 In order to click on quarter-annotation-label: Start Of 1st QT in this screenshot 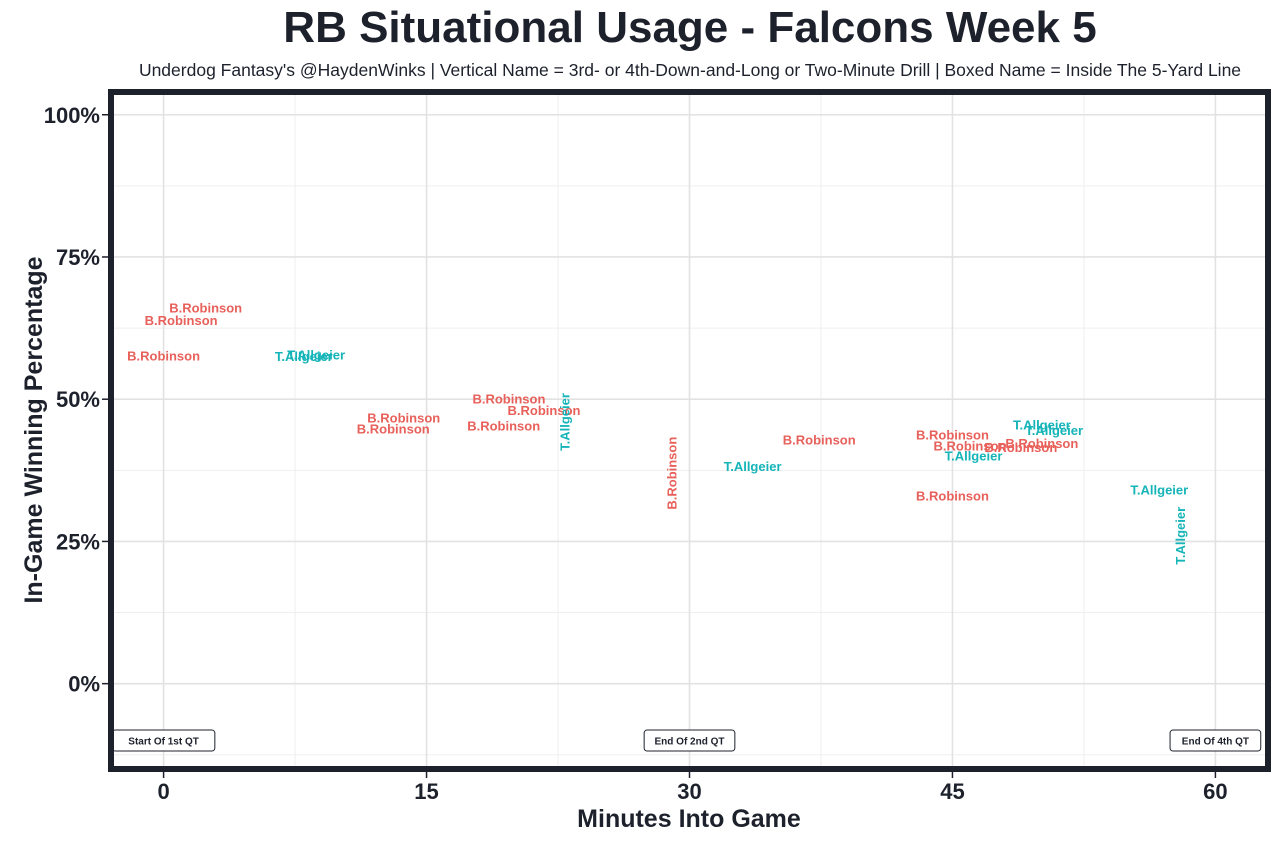, I will do `click(163, 742)`.